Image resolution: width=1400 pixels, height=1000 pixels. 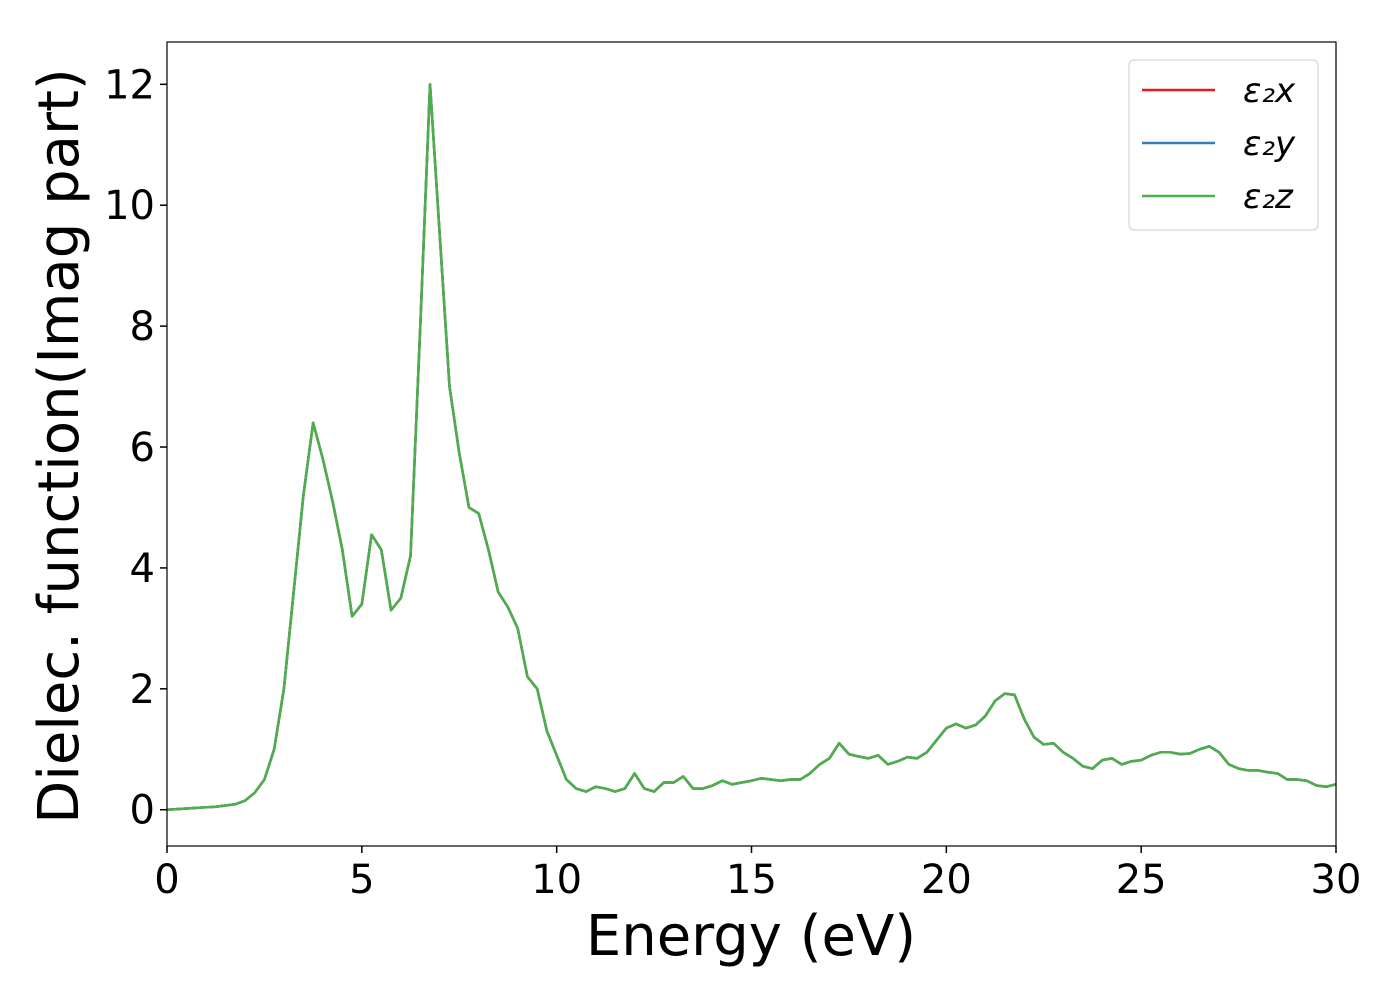 I want to click on y-tick-label: 12, so click(x=129, y=85).